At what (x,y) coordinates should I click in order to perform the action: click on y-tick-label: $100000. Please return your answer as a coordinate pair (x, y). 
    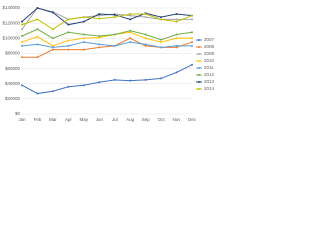
    Looking at the image, I should click on (11, 37).